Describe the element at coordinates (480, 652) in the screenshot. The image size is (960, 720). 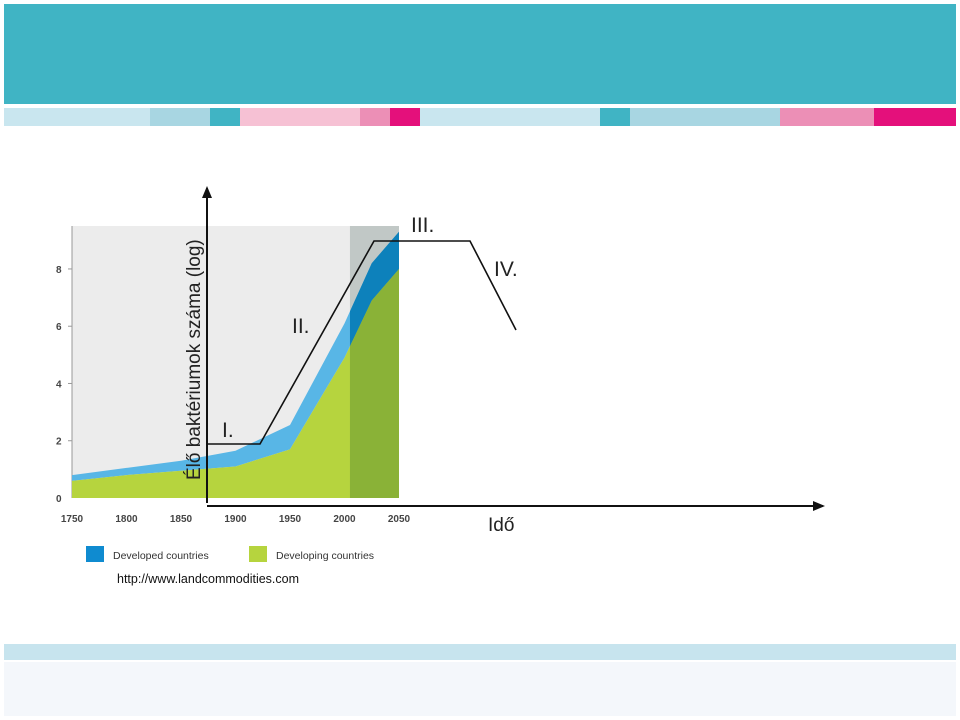
I see `footer-band` at that location.